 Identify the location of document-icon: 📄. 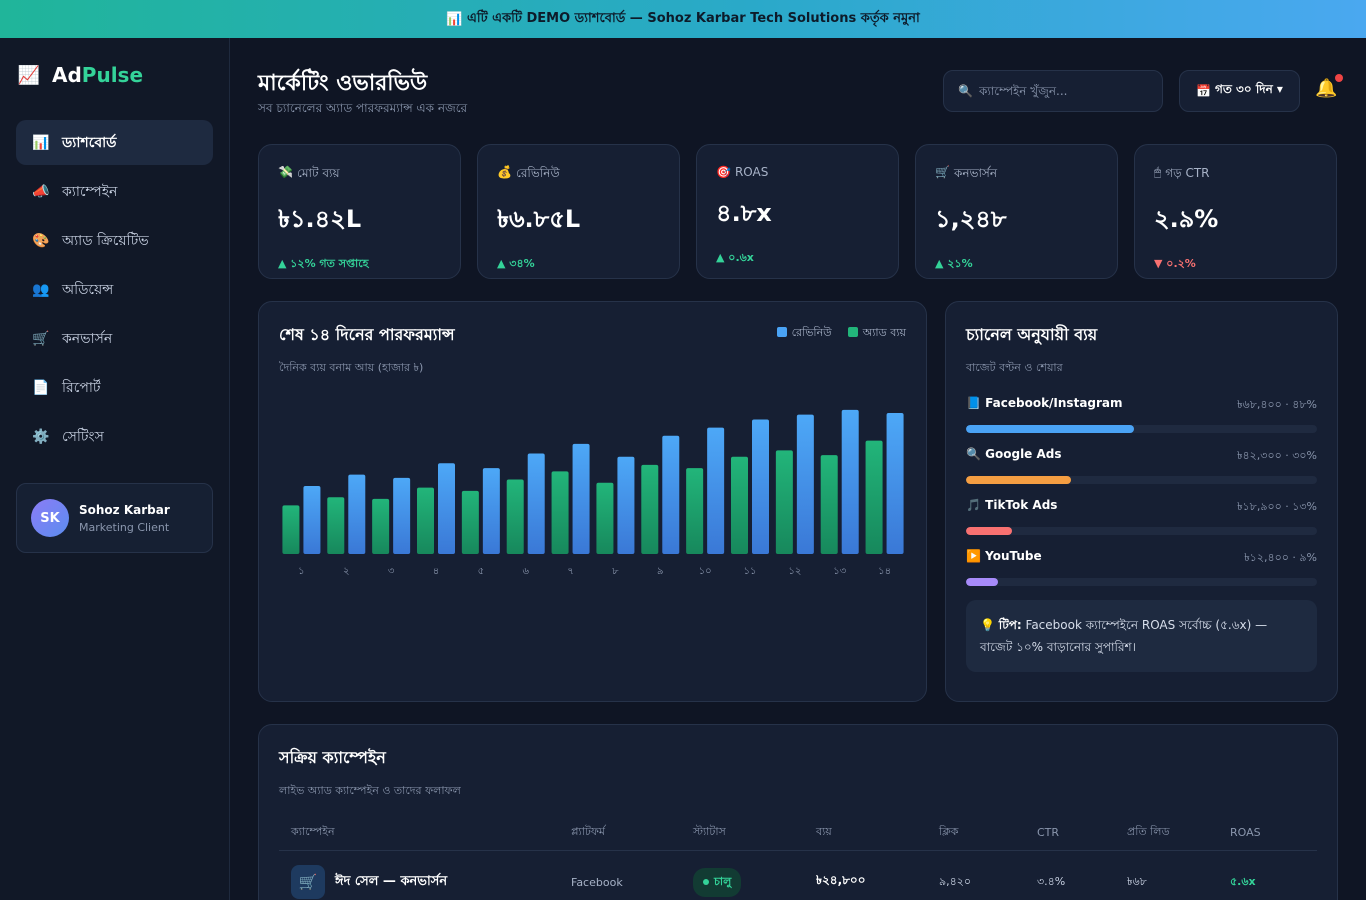
(41, 387).